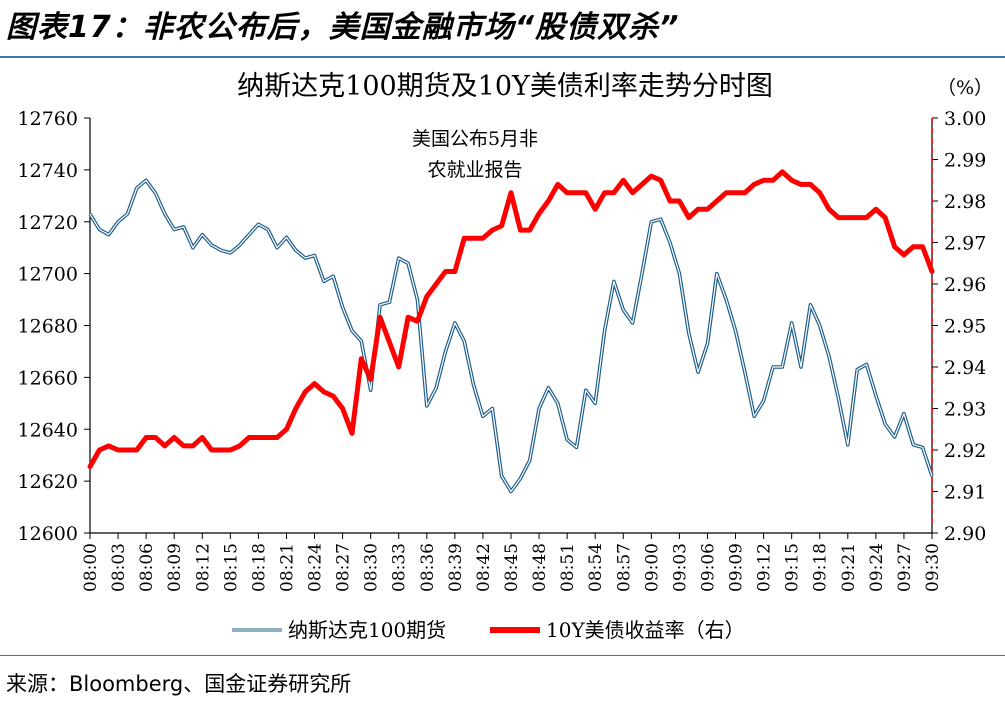 Image resolution: width=1005 pixels, height=703 pixels. I want to click on left-tick-label: 12700, so click(48, 275).